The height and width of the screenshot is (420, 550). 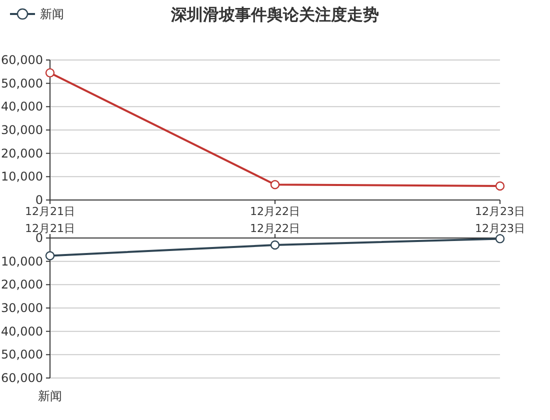 I want to click on chart-title: 深圳滑坡事件舆论关注度走势, so click(x=274, y=14).